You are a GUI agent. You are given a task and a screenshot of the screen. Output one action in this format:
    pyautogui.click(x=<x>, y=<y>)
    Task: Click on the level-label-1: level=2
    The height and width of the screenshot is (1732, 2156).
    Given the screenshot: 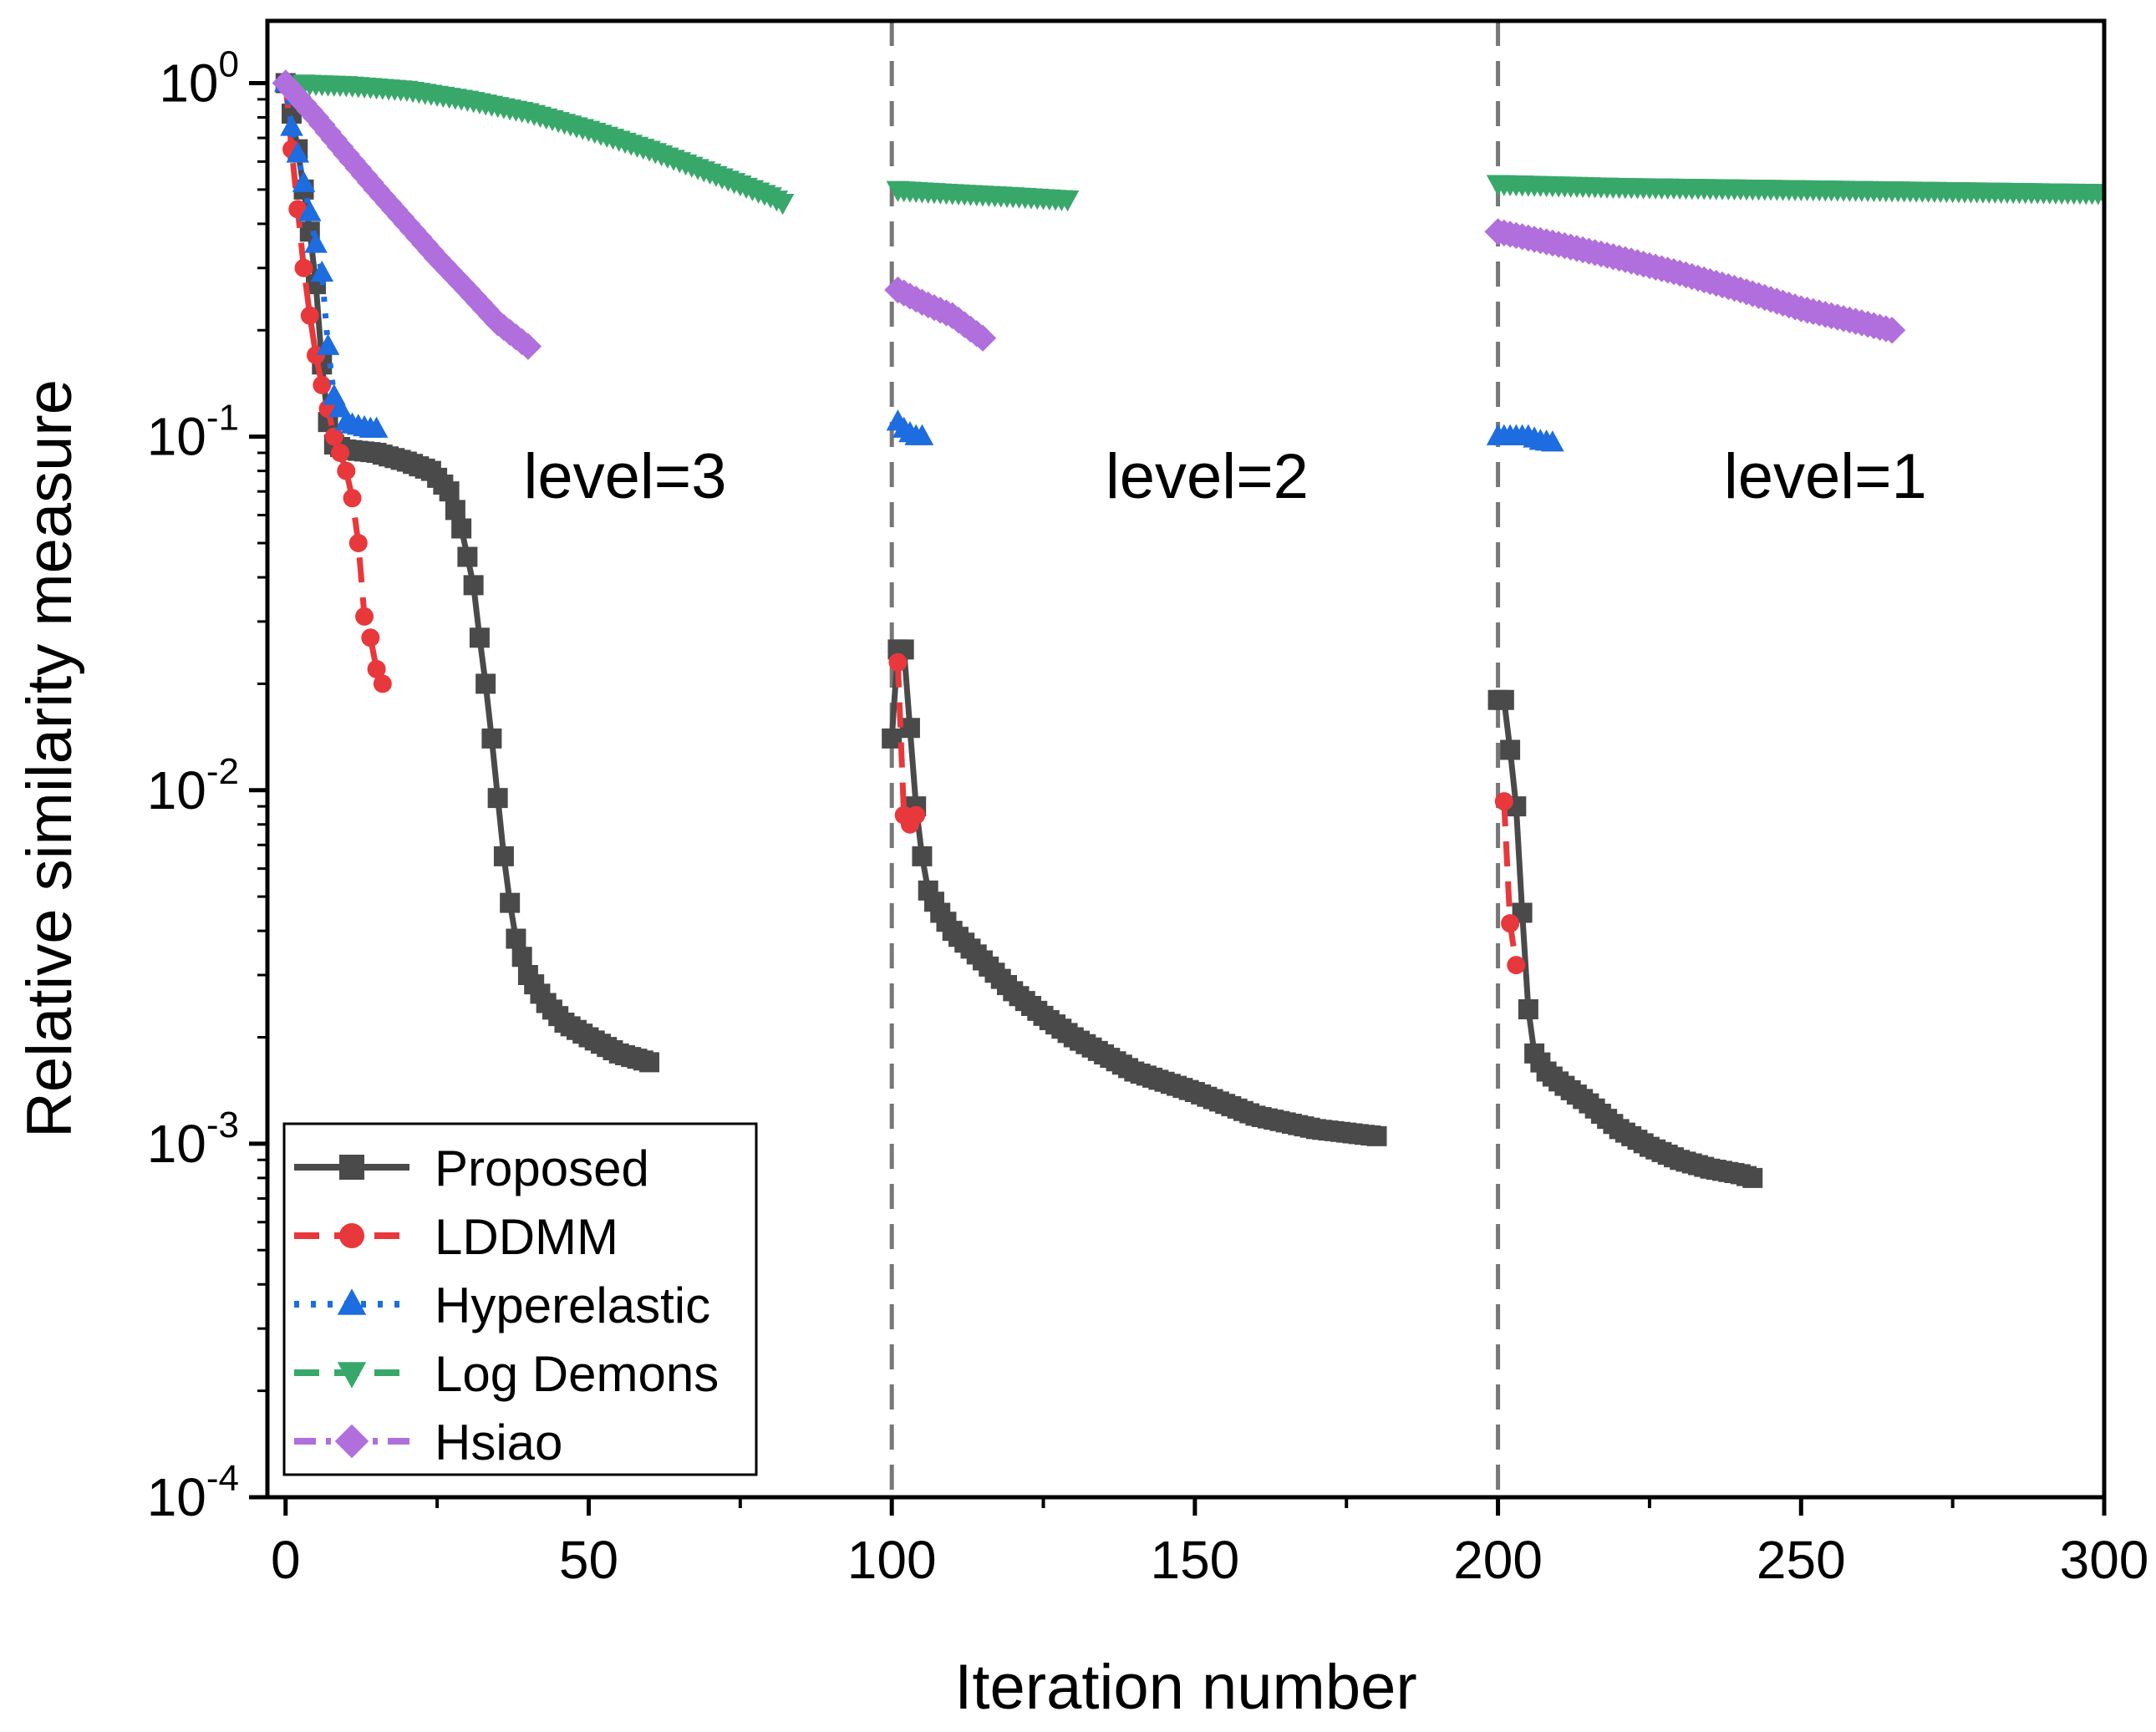 What is the action you would take?
    pyautogui.click(x=1208, y=476)
    